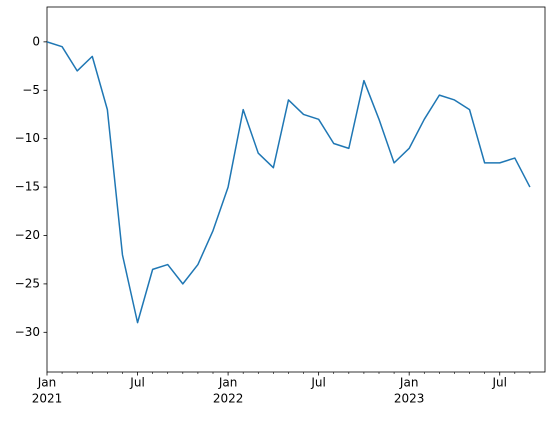  I want to click on x-tick-year: 2023, so click(409, 399).